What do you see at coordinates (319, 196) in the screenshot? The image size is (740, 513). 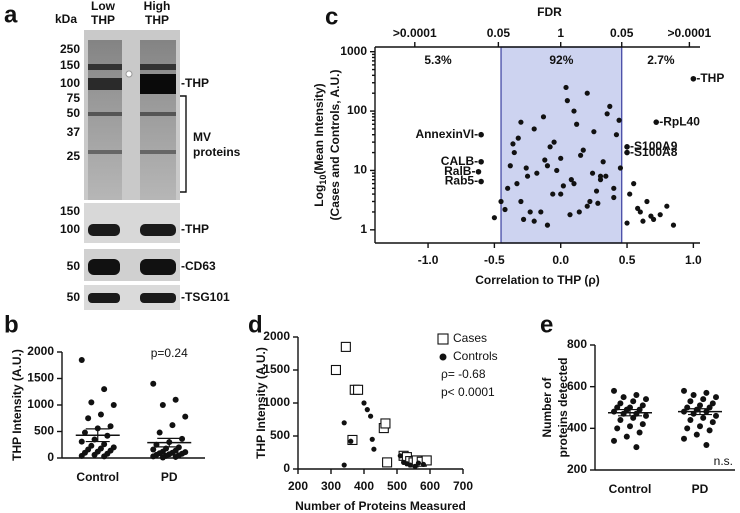 I see `y-label-part: Log` at bounding box center [319, 196].